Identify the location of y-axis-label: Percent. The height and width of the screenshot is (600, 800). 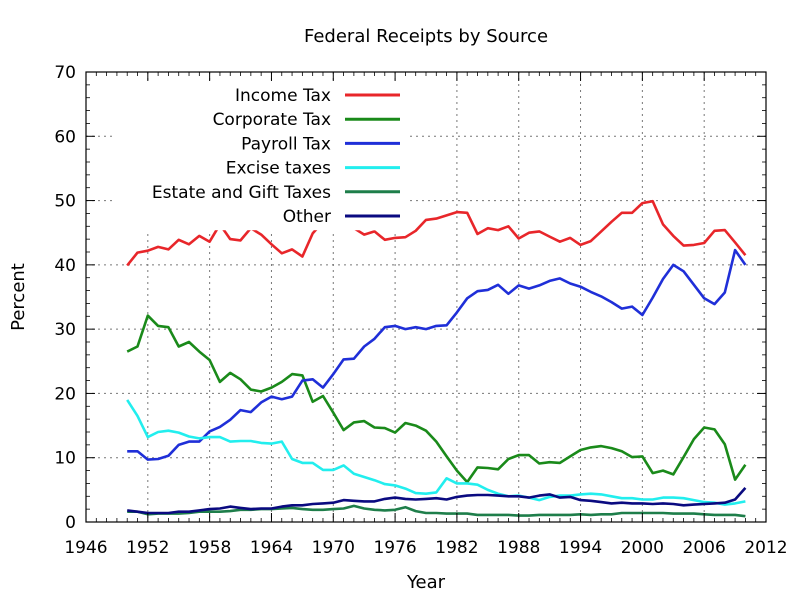
(18, 297).